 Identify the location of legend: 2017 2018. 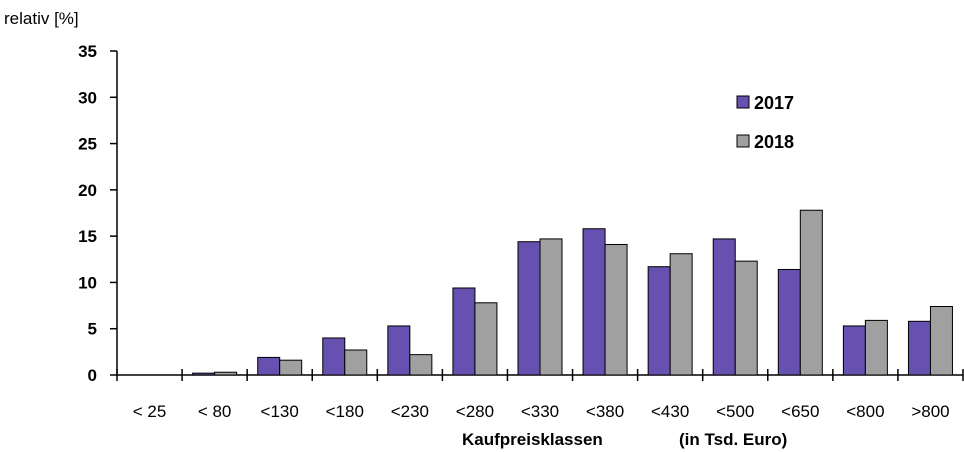
(765, 122).